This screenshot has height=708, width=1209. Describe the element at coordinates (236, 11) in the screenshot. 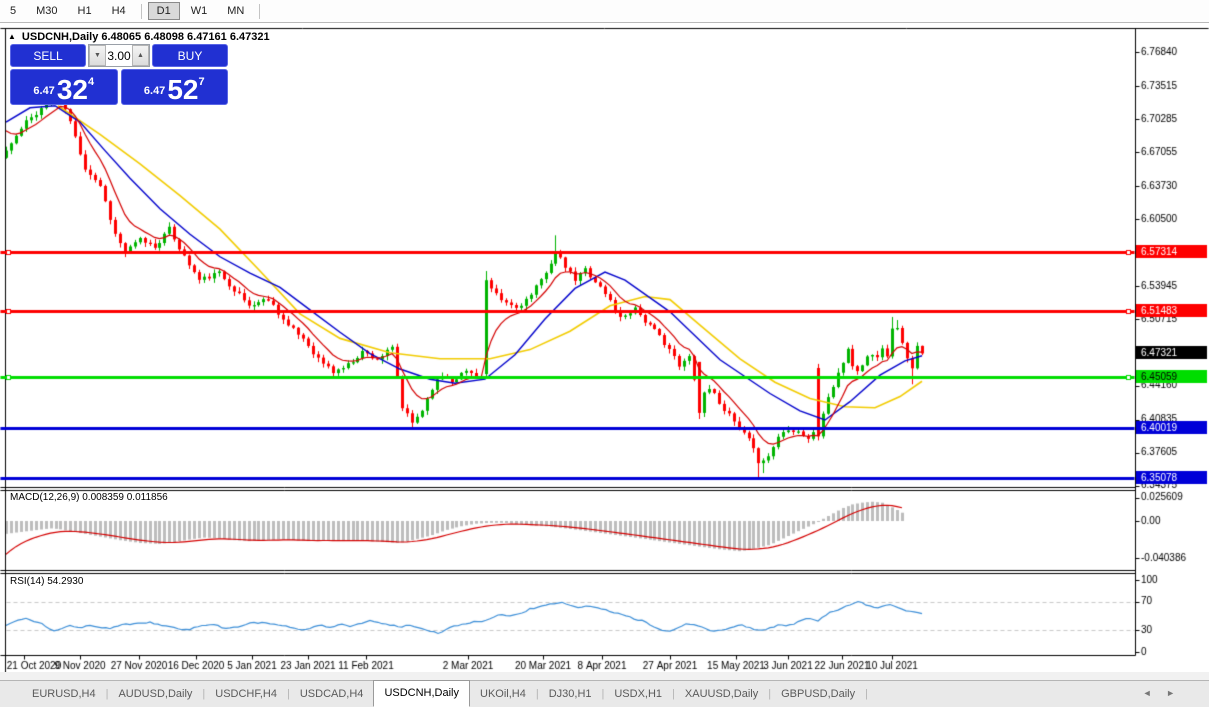

I see `timeframe-mn-button: MN` at that location.